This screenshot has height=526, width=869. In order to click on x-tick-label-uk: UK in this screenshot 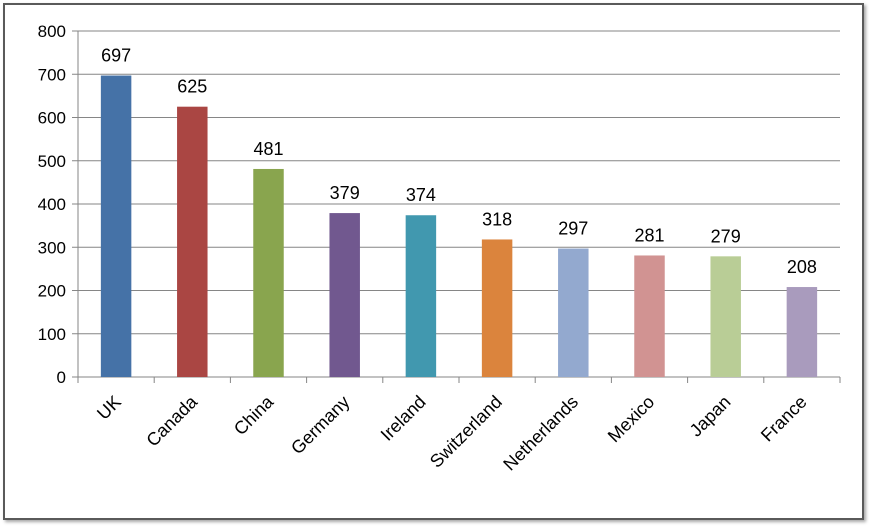, I will do `click(109, 408)`.